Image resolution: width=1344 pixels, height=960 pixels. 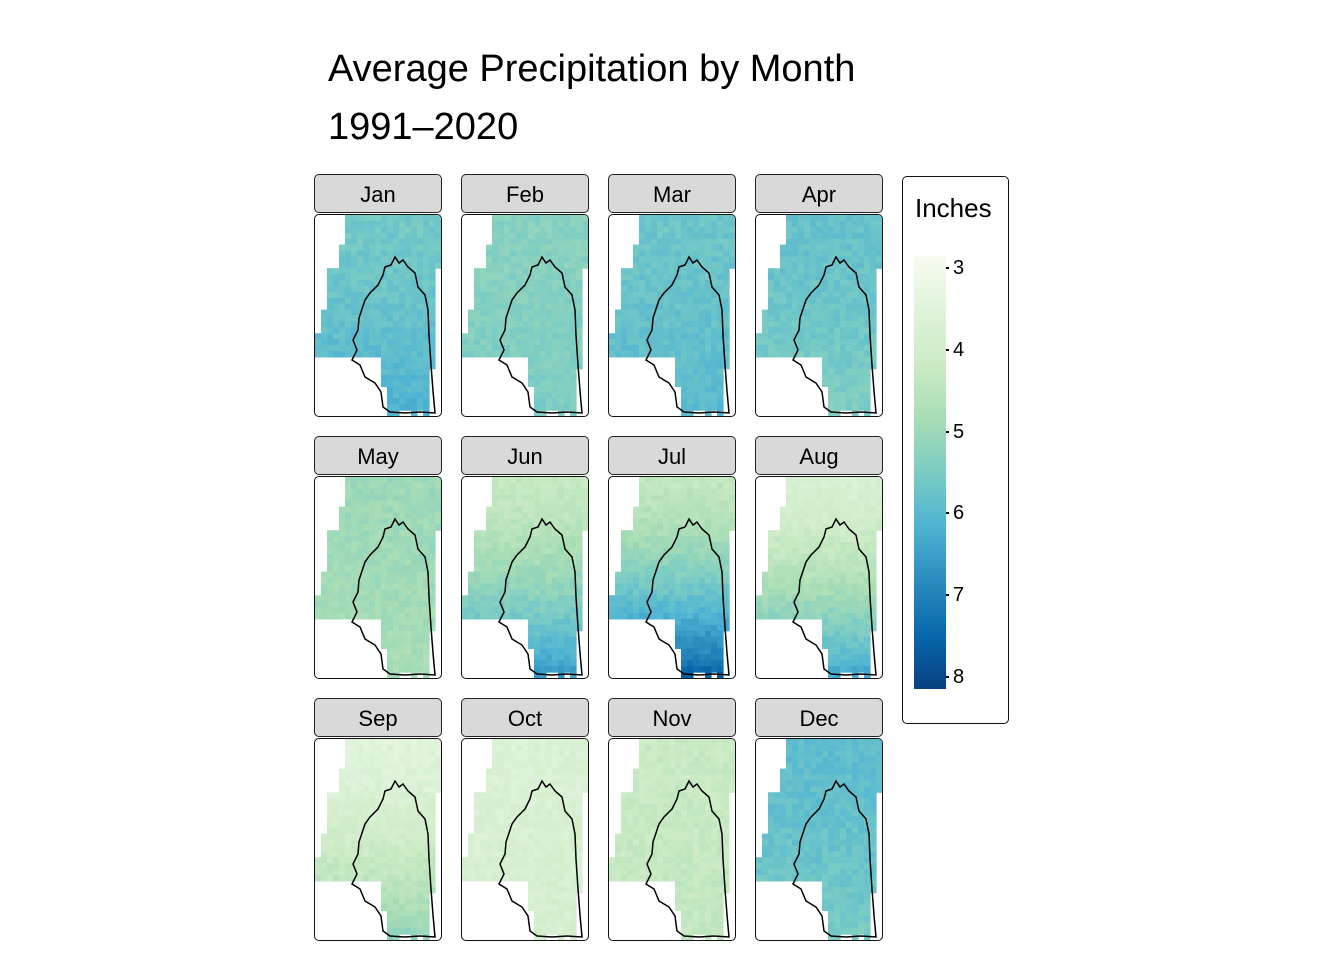 What do you see at coordinates (378, 577) in the screenshot?
I see `facet-map-panel` at bounding box center [378, 577].